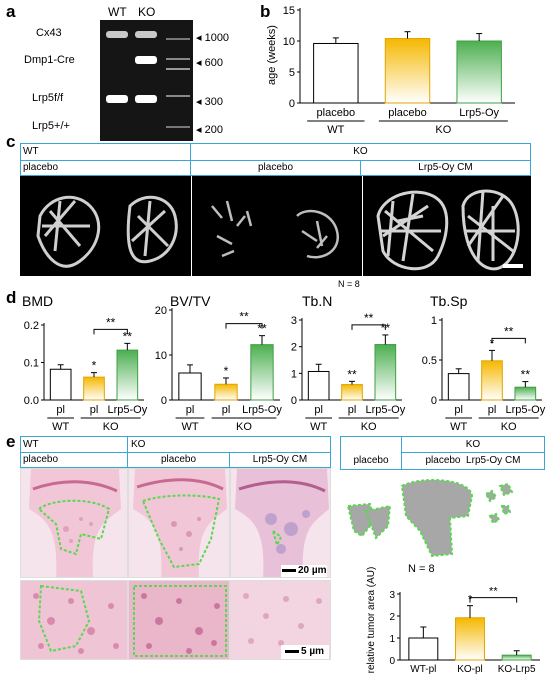  Describe the element at coordinates (146, 60) in the screenshot. I see `gel-band-cre-ko` at that location.